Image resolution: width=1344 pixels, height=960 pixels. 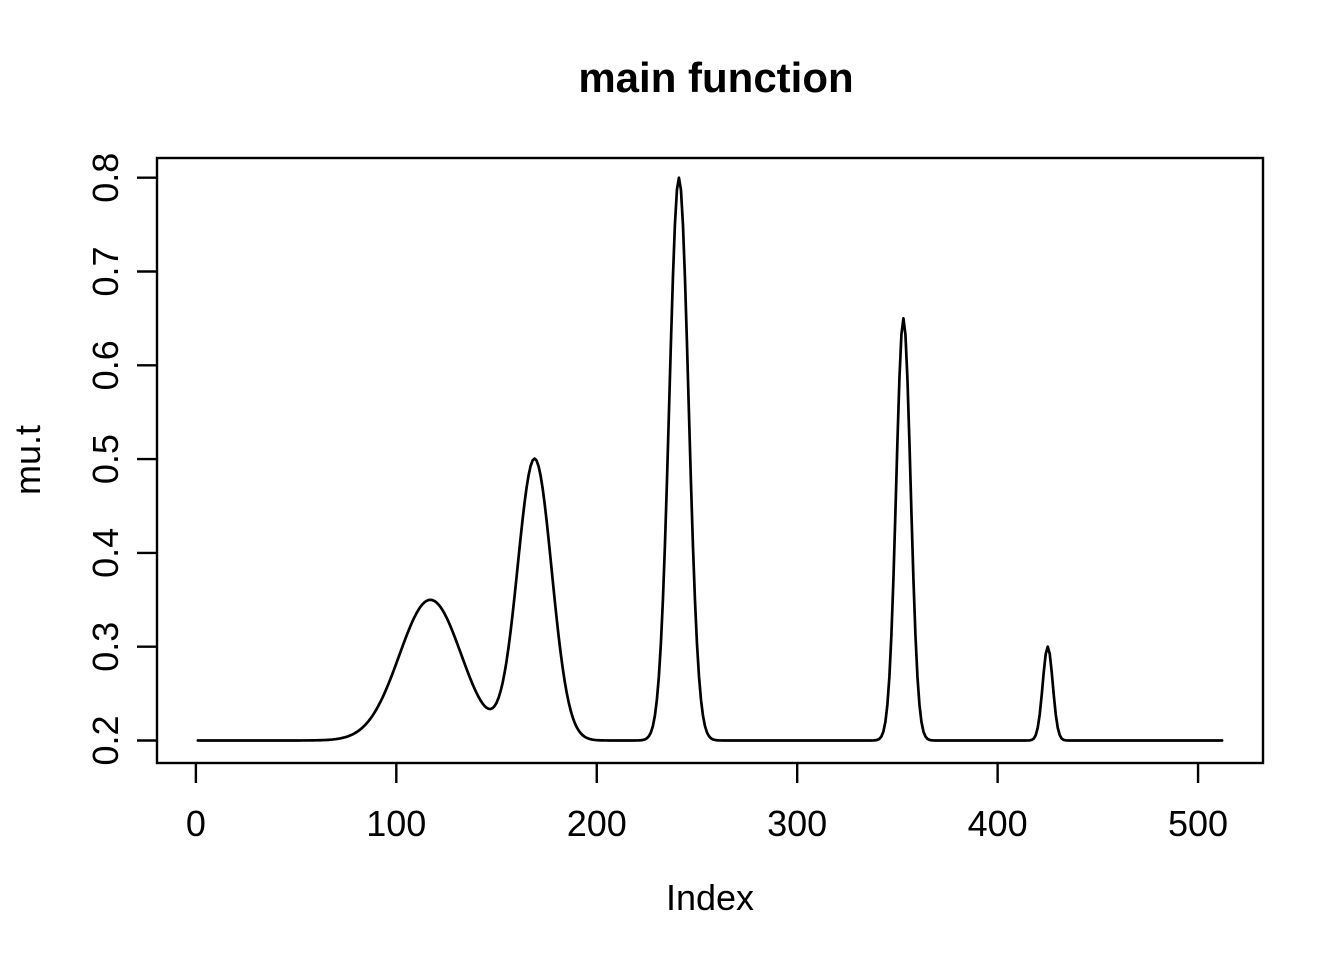 What do you see at coordinates (715, 77) in the screenshot?
I see `plot-title: main function` at bounding box center [715, 77].